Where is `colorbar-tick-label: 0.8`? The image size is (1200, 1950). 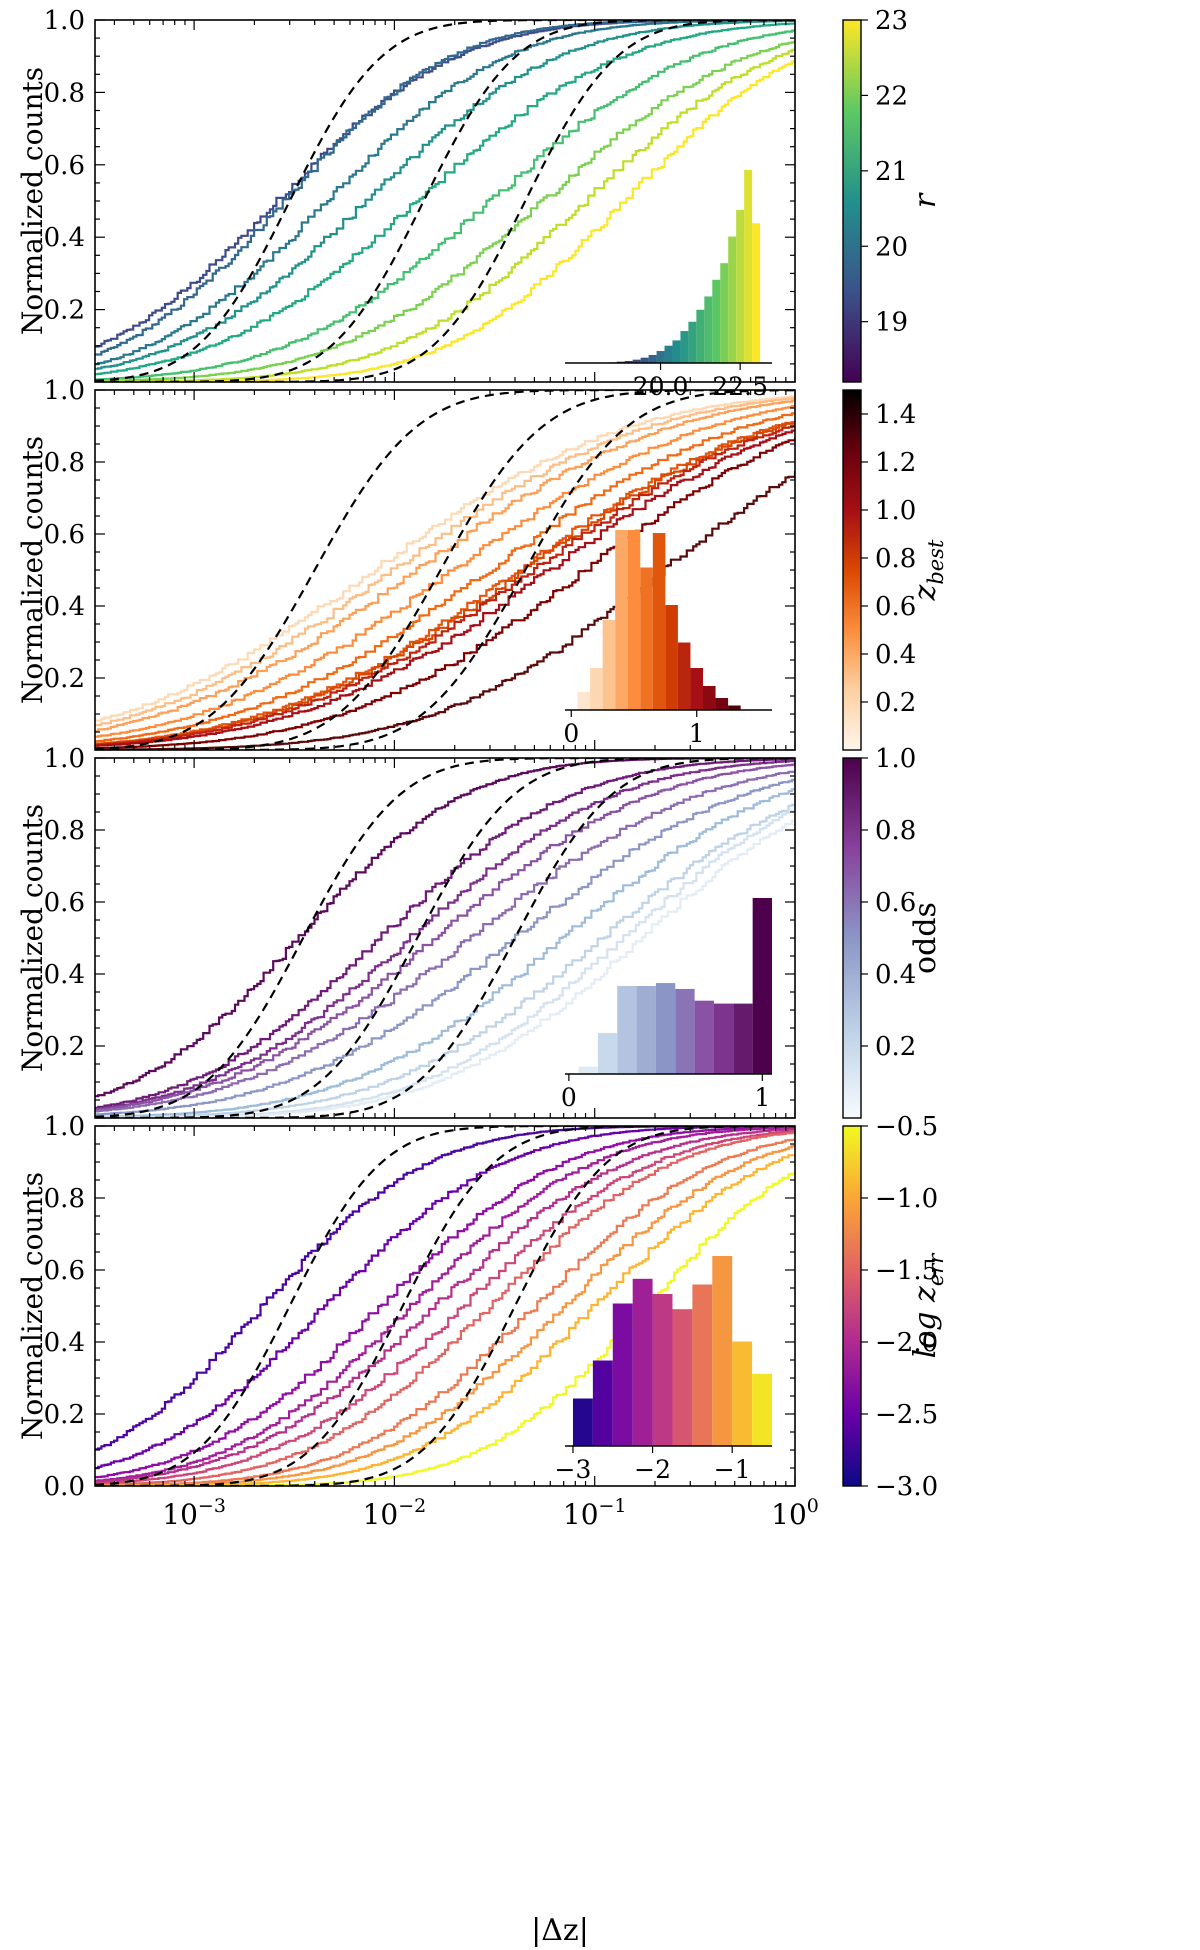 colorbar-tick-label: 0.8 is located at coordinates (895, 559).